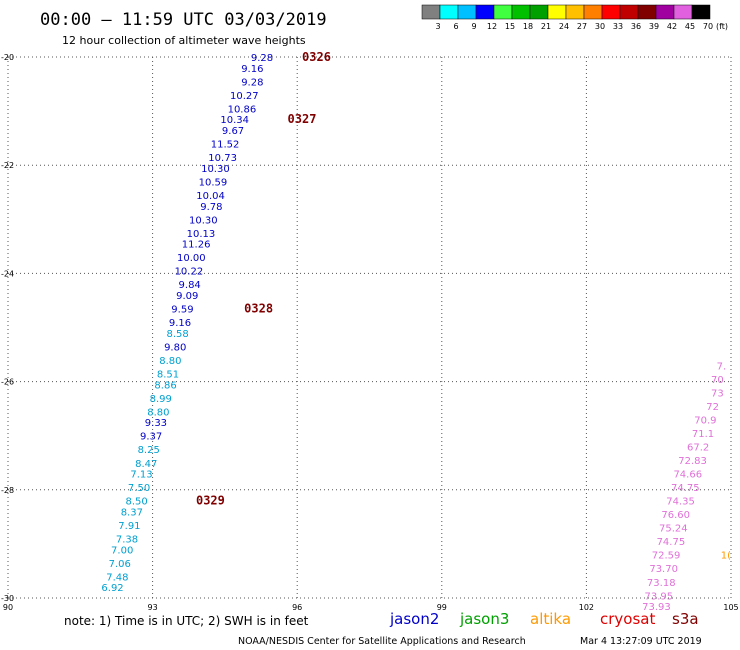  What do you see at coordinates (7, 382) in the screenshot?
I see `y-tick-label: -26` at bounding box center [7, 382].